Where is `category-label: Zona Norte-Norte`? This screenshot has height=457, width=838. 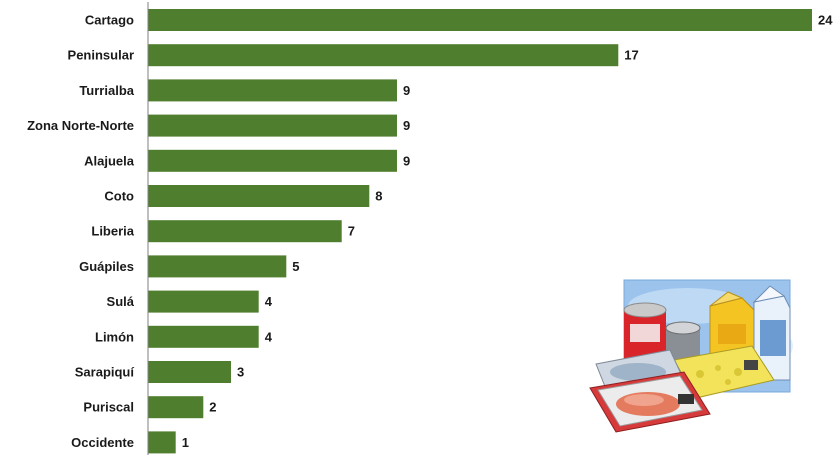
category-label: Zona Norte-Norte is located at coordinates (80, 125).